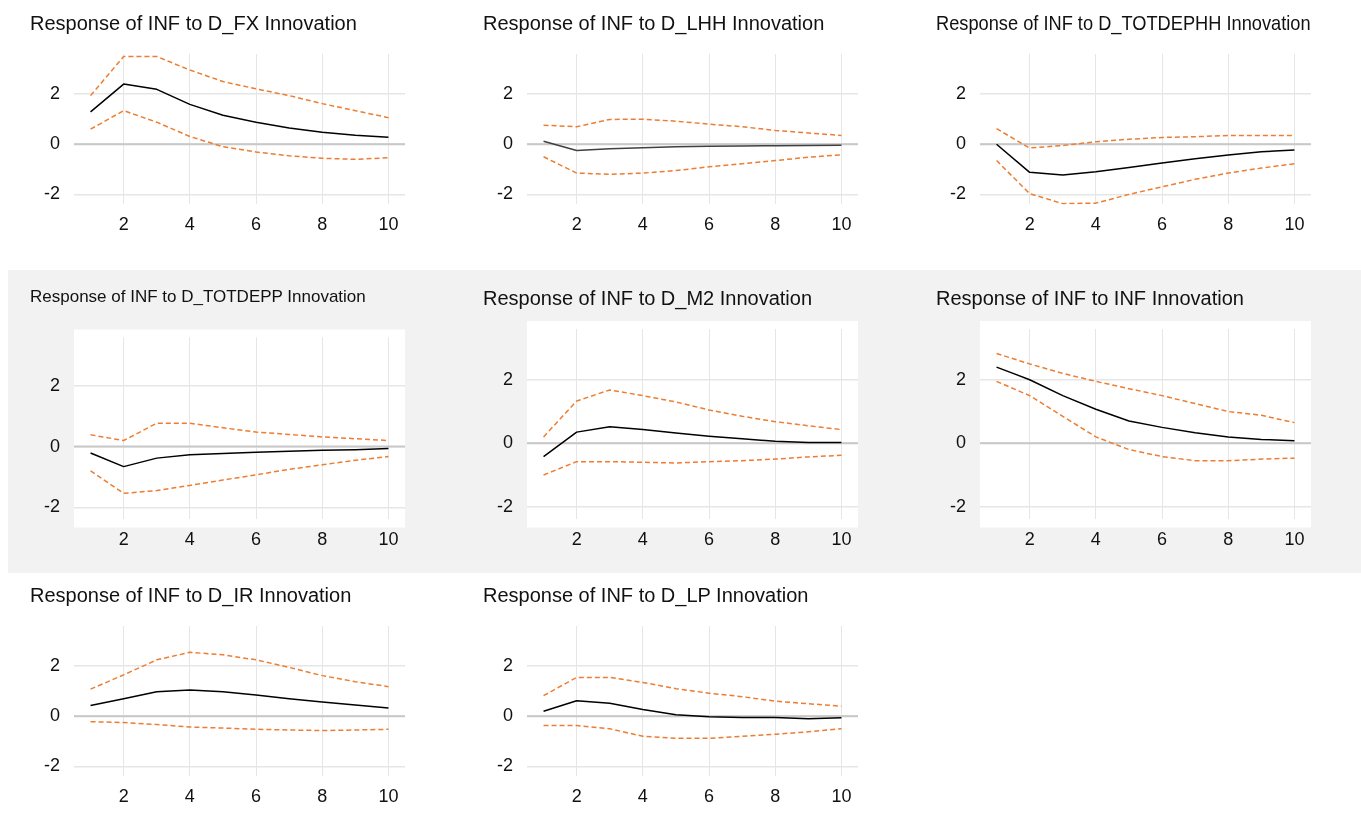 This screenshot has height=823, width=1361. What do you see at coordinates (1090, 297) in the screenshot?
I see `chart-title: Response of INF to INF Innovation` at bounding box center [1090, 297].